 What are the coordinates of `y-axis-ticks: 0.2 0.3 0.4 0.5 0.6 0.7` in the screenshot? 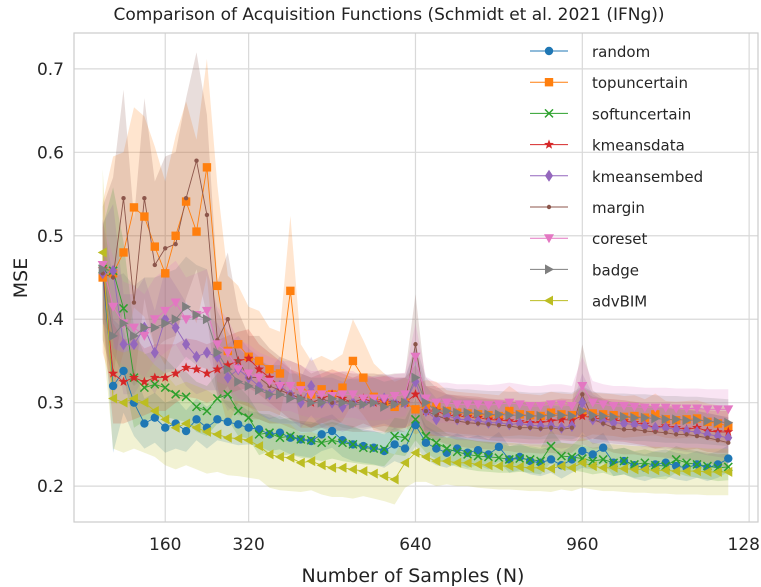 It's located at (50, 278).